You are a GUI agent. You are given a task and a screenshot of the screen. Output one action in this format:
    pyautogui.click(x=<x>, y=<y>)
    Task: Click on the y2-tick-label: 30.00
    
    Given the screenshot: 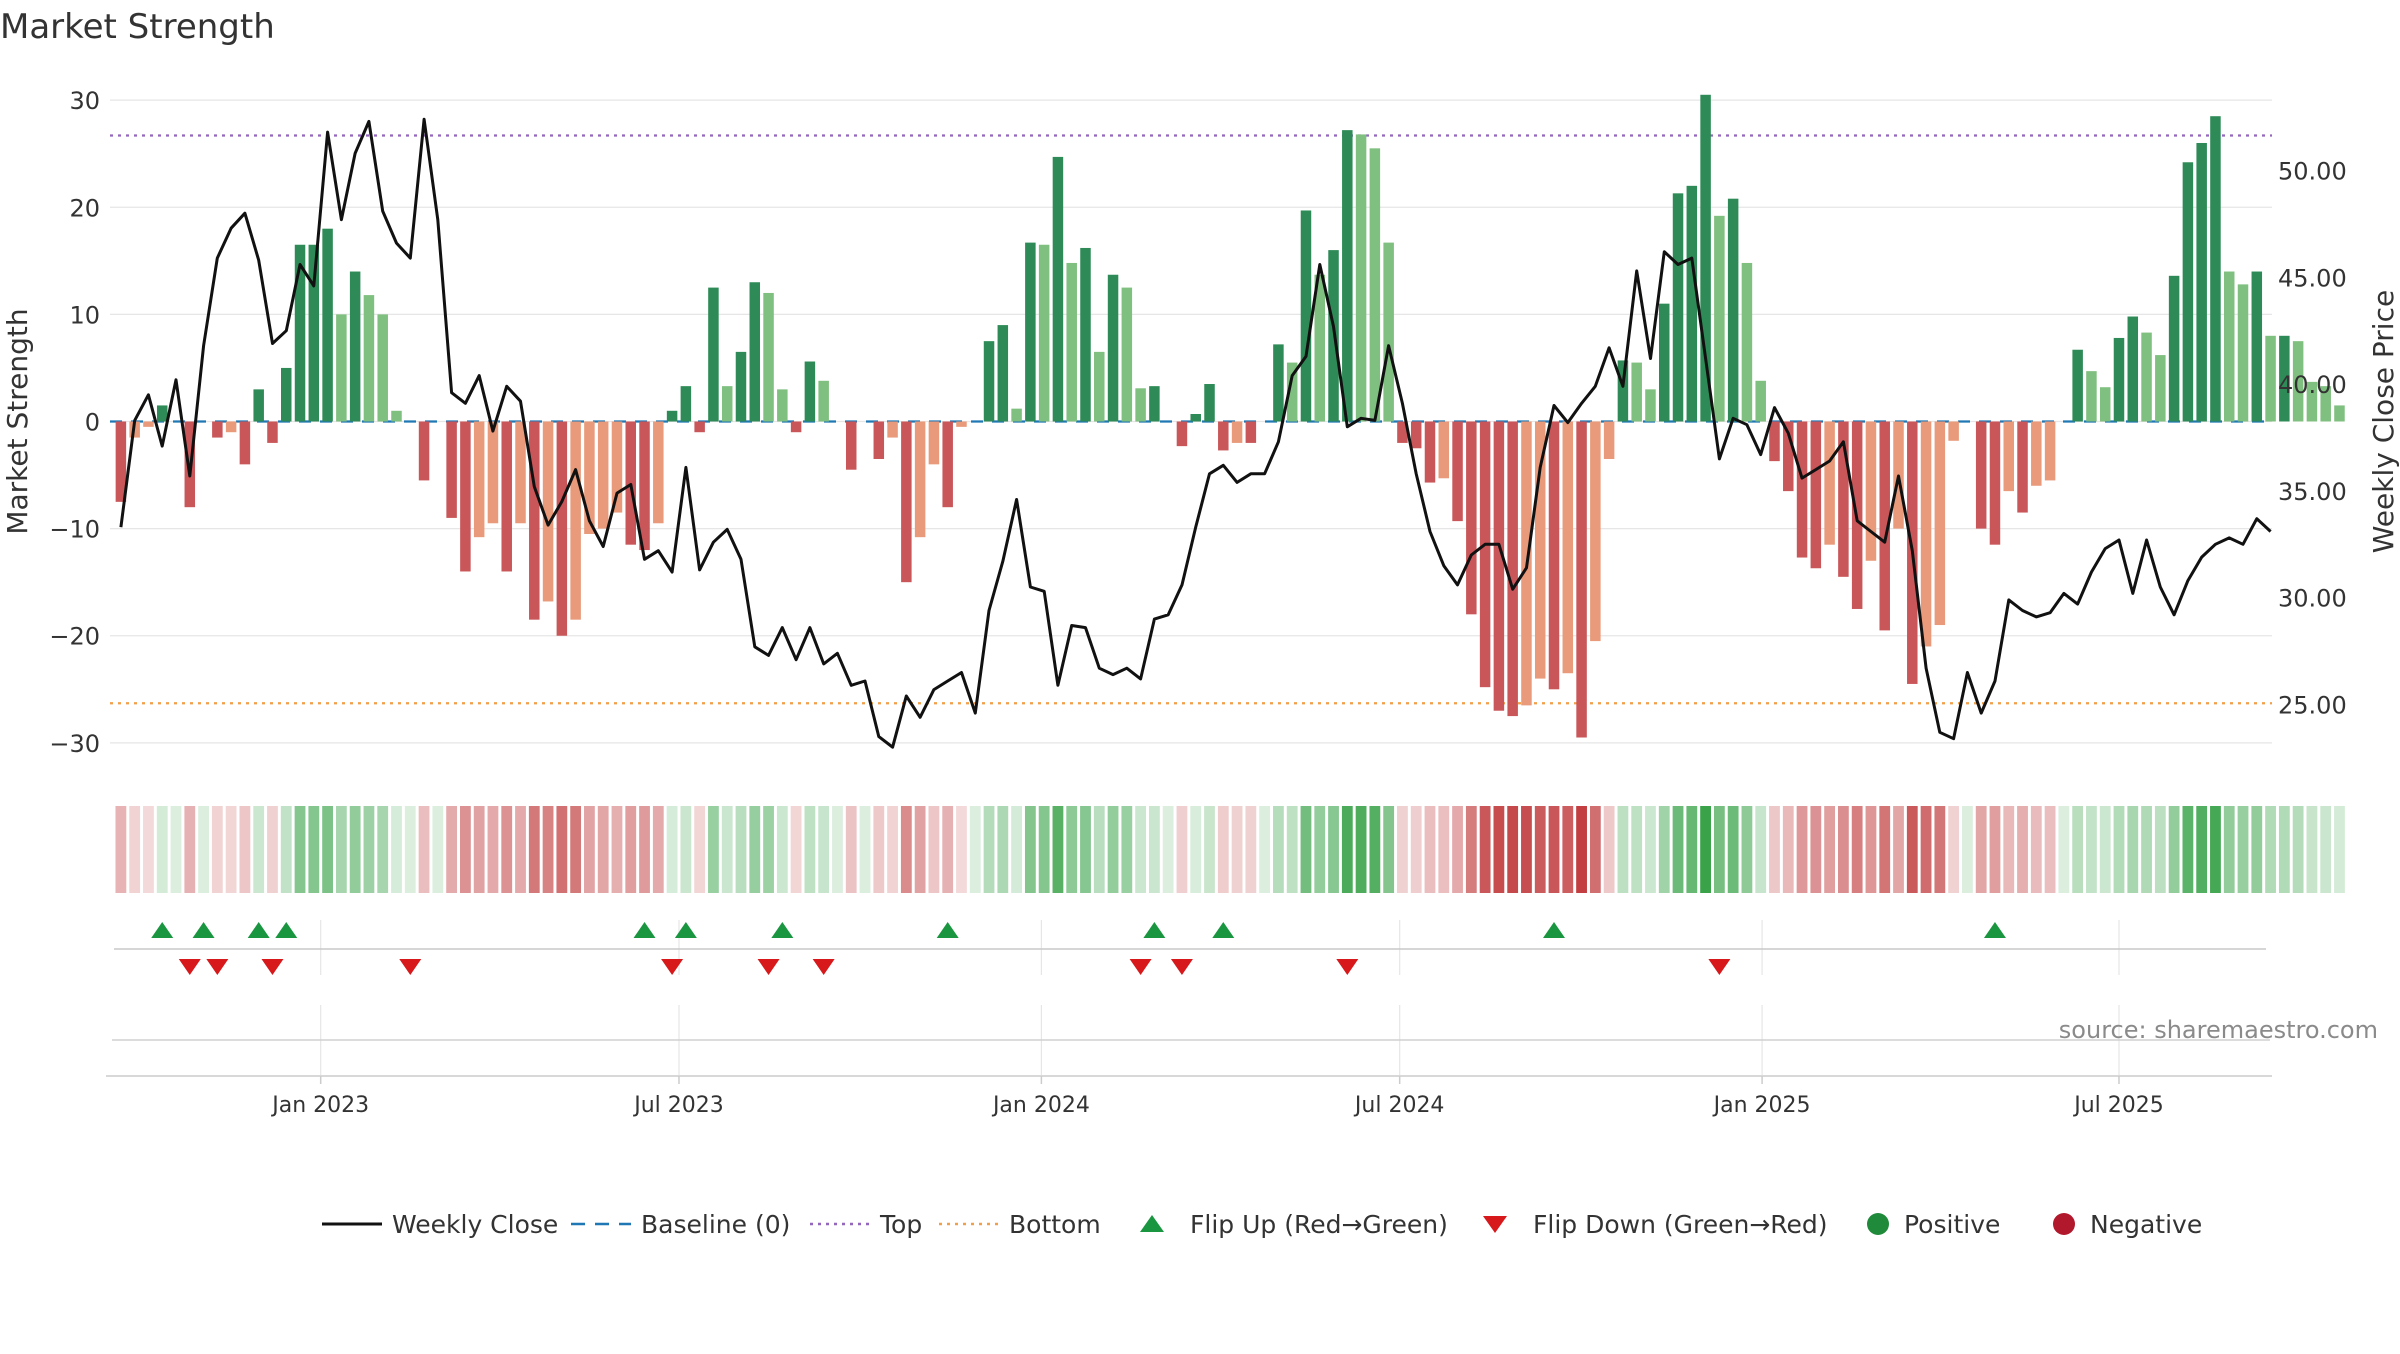 What is the action you would take?
    pyautogui.click(x=2312, y=599)
    